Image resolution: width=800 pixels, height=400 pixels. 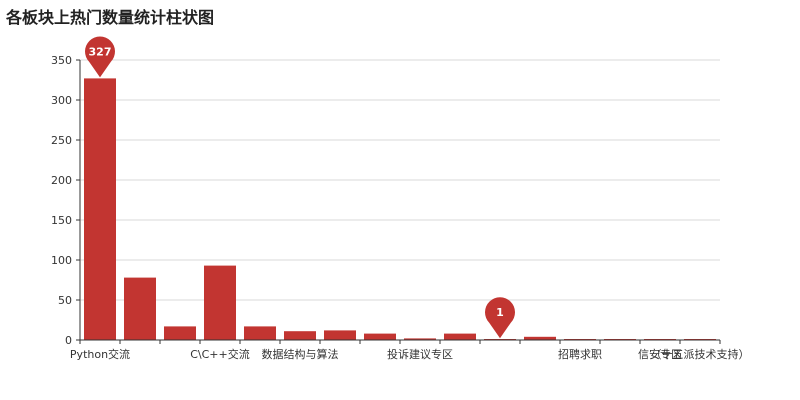 What do you see at coordinates (61, 60) in the screenshot?
I see `y-tick-label: 350` at bounding box center [61, 60].